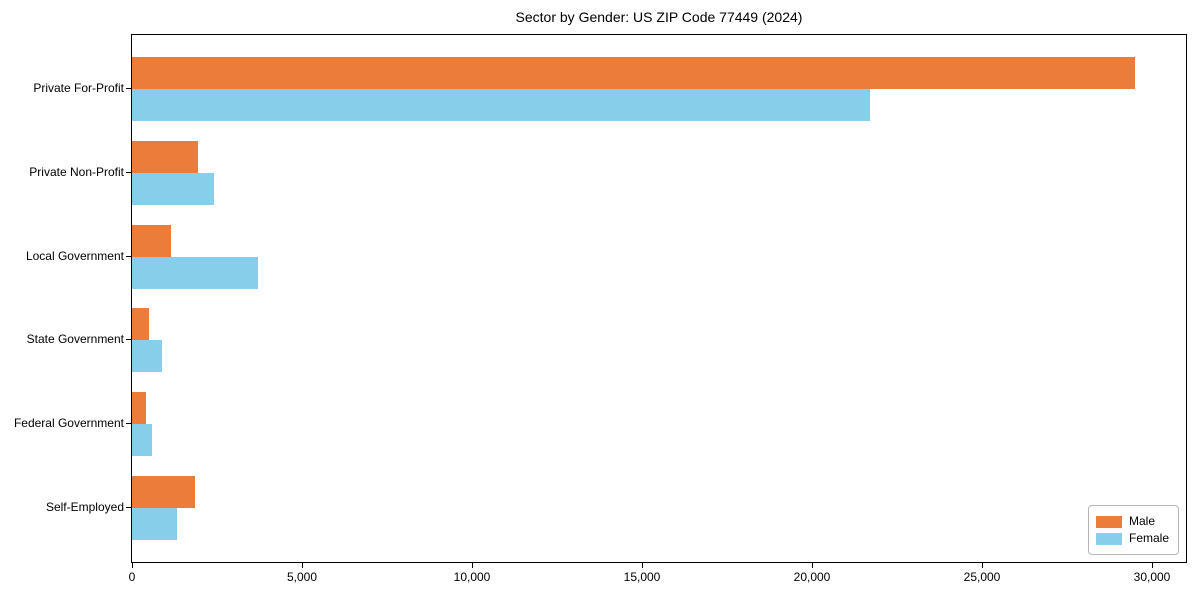 The height and width of the screenshot is (600, 1200). Describe the element at coordinates (139, 408) in the screenshot. I see `bar-male-federal-government` at that location.